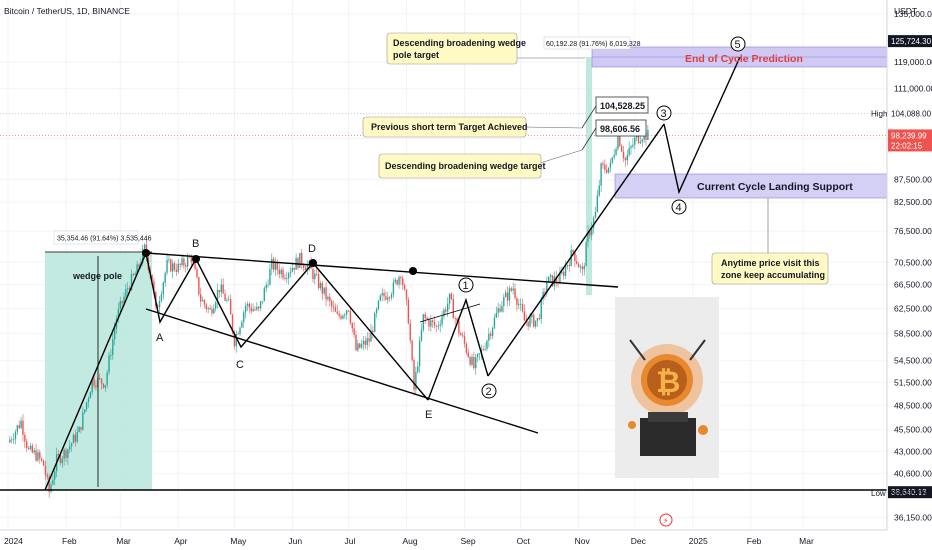  What do you see at coordinates (480, 164) in the screenshot?
I see `callout-wedge-target: Descending broadening wedge target` at bounding box center [480, 164].